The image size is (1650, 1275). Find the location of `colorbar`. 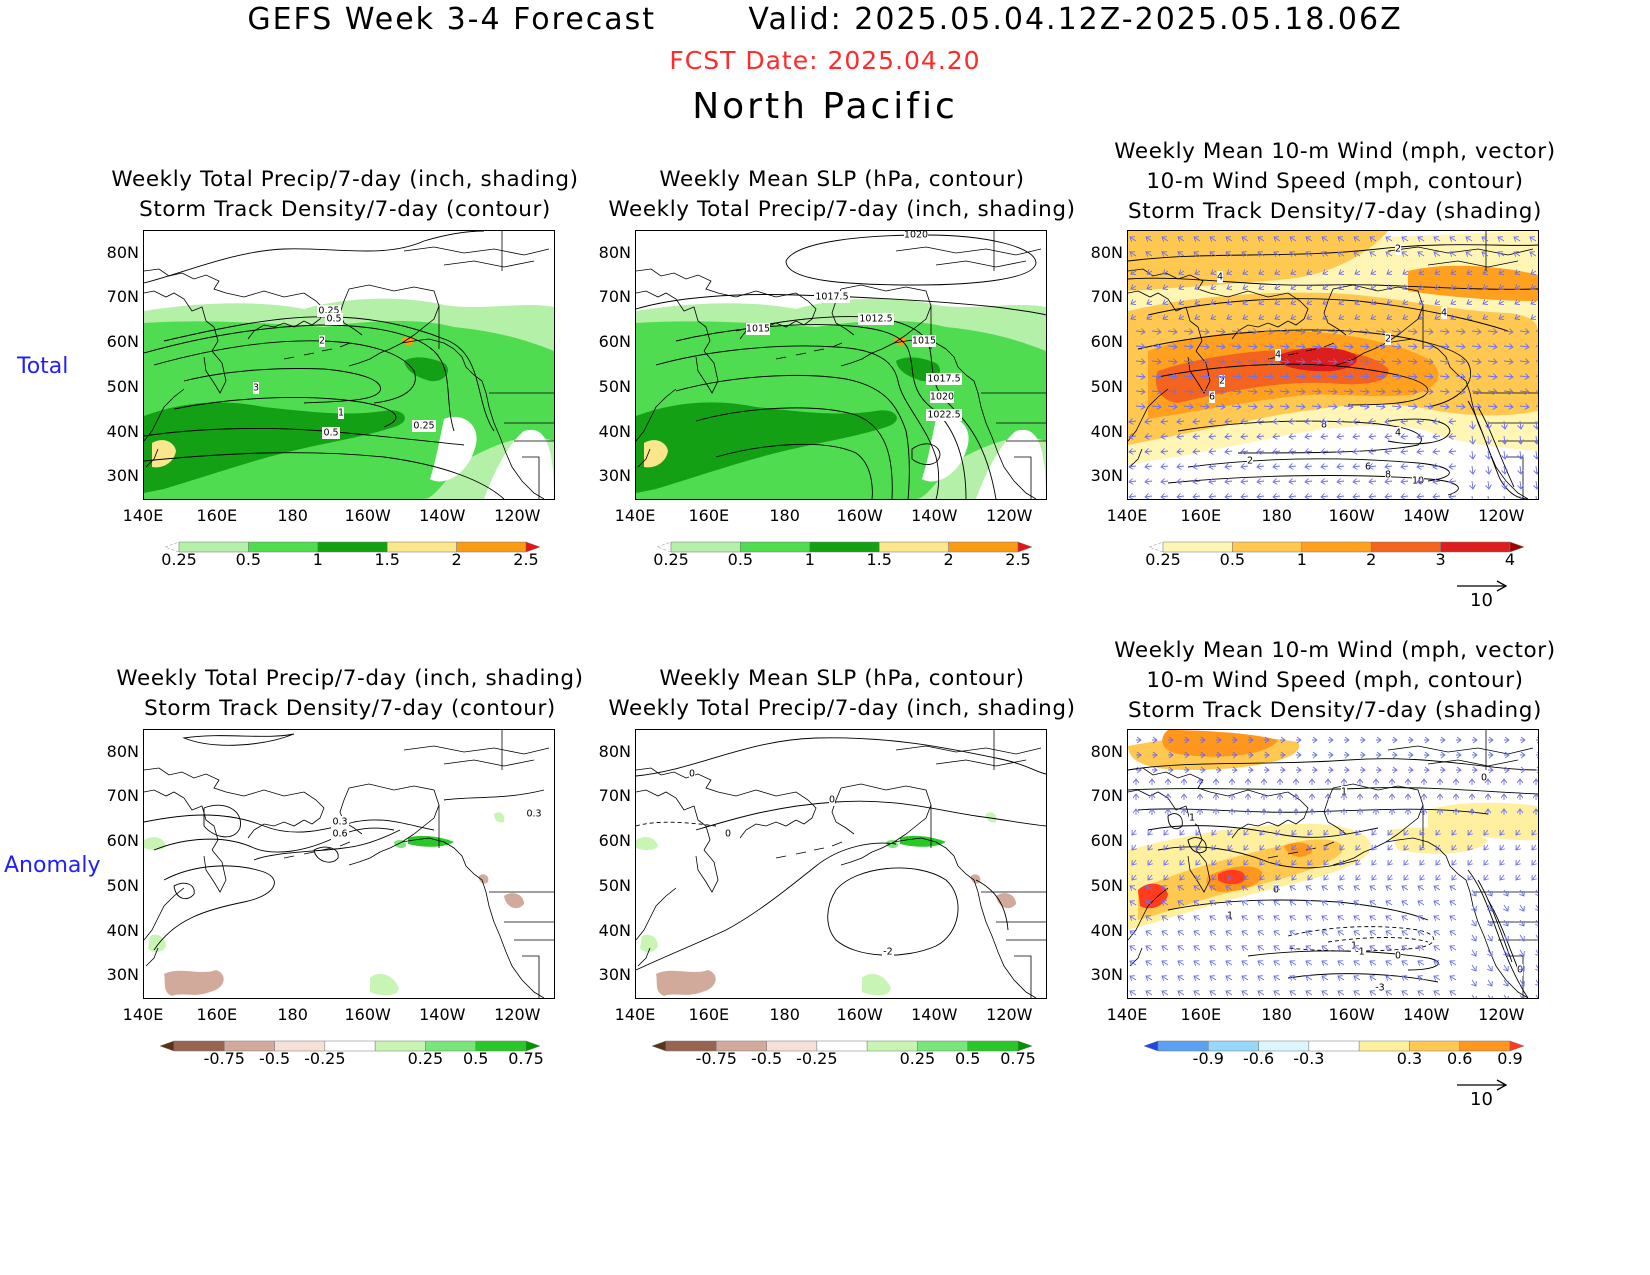

colorbar is located at coordinates (842, 1046).